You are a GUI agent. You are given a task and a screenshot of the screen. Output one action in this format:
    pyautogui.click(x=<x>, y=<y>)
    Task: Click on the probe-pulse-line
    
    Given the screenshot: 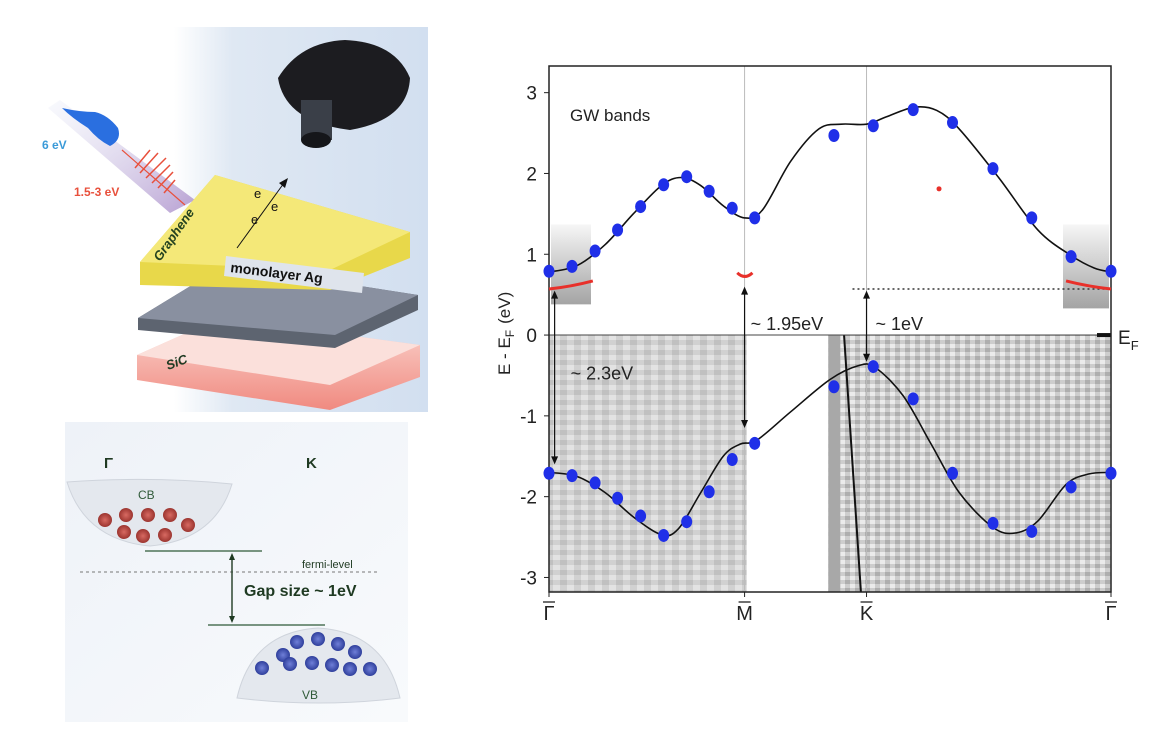 What is the action you would take?
    pyautogui.click(x=153, y=177)
    